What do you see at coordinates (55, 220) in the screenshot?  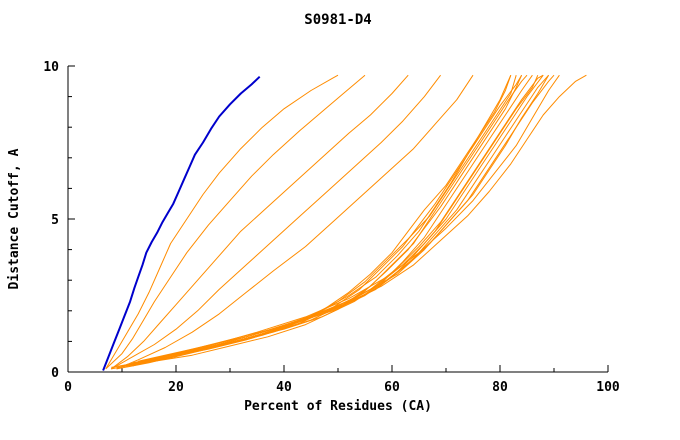 I see `y-tick-label: 5` at bounding box center [55, 220].